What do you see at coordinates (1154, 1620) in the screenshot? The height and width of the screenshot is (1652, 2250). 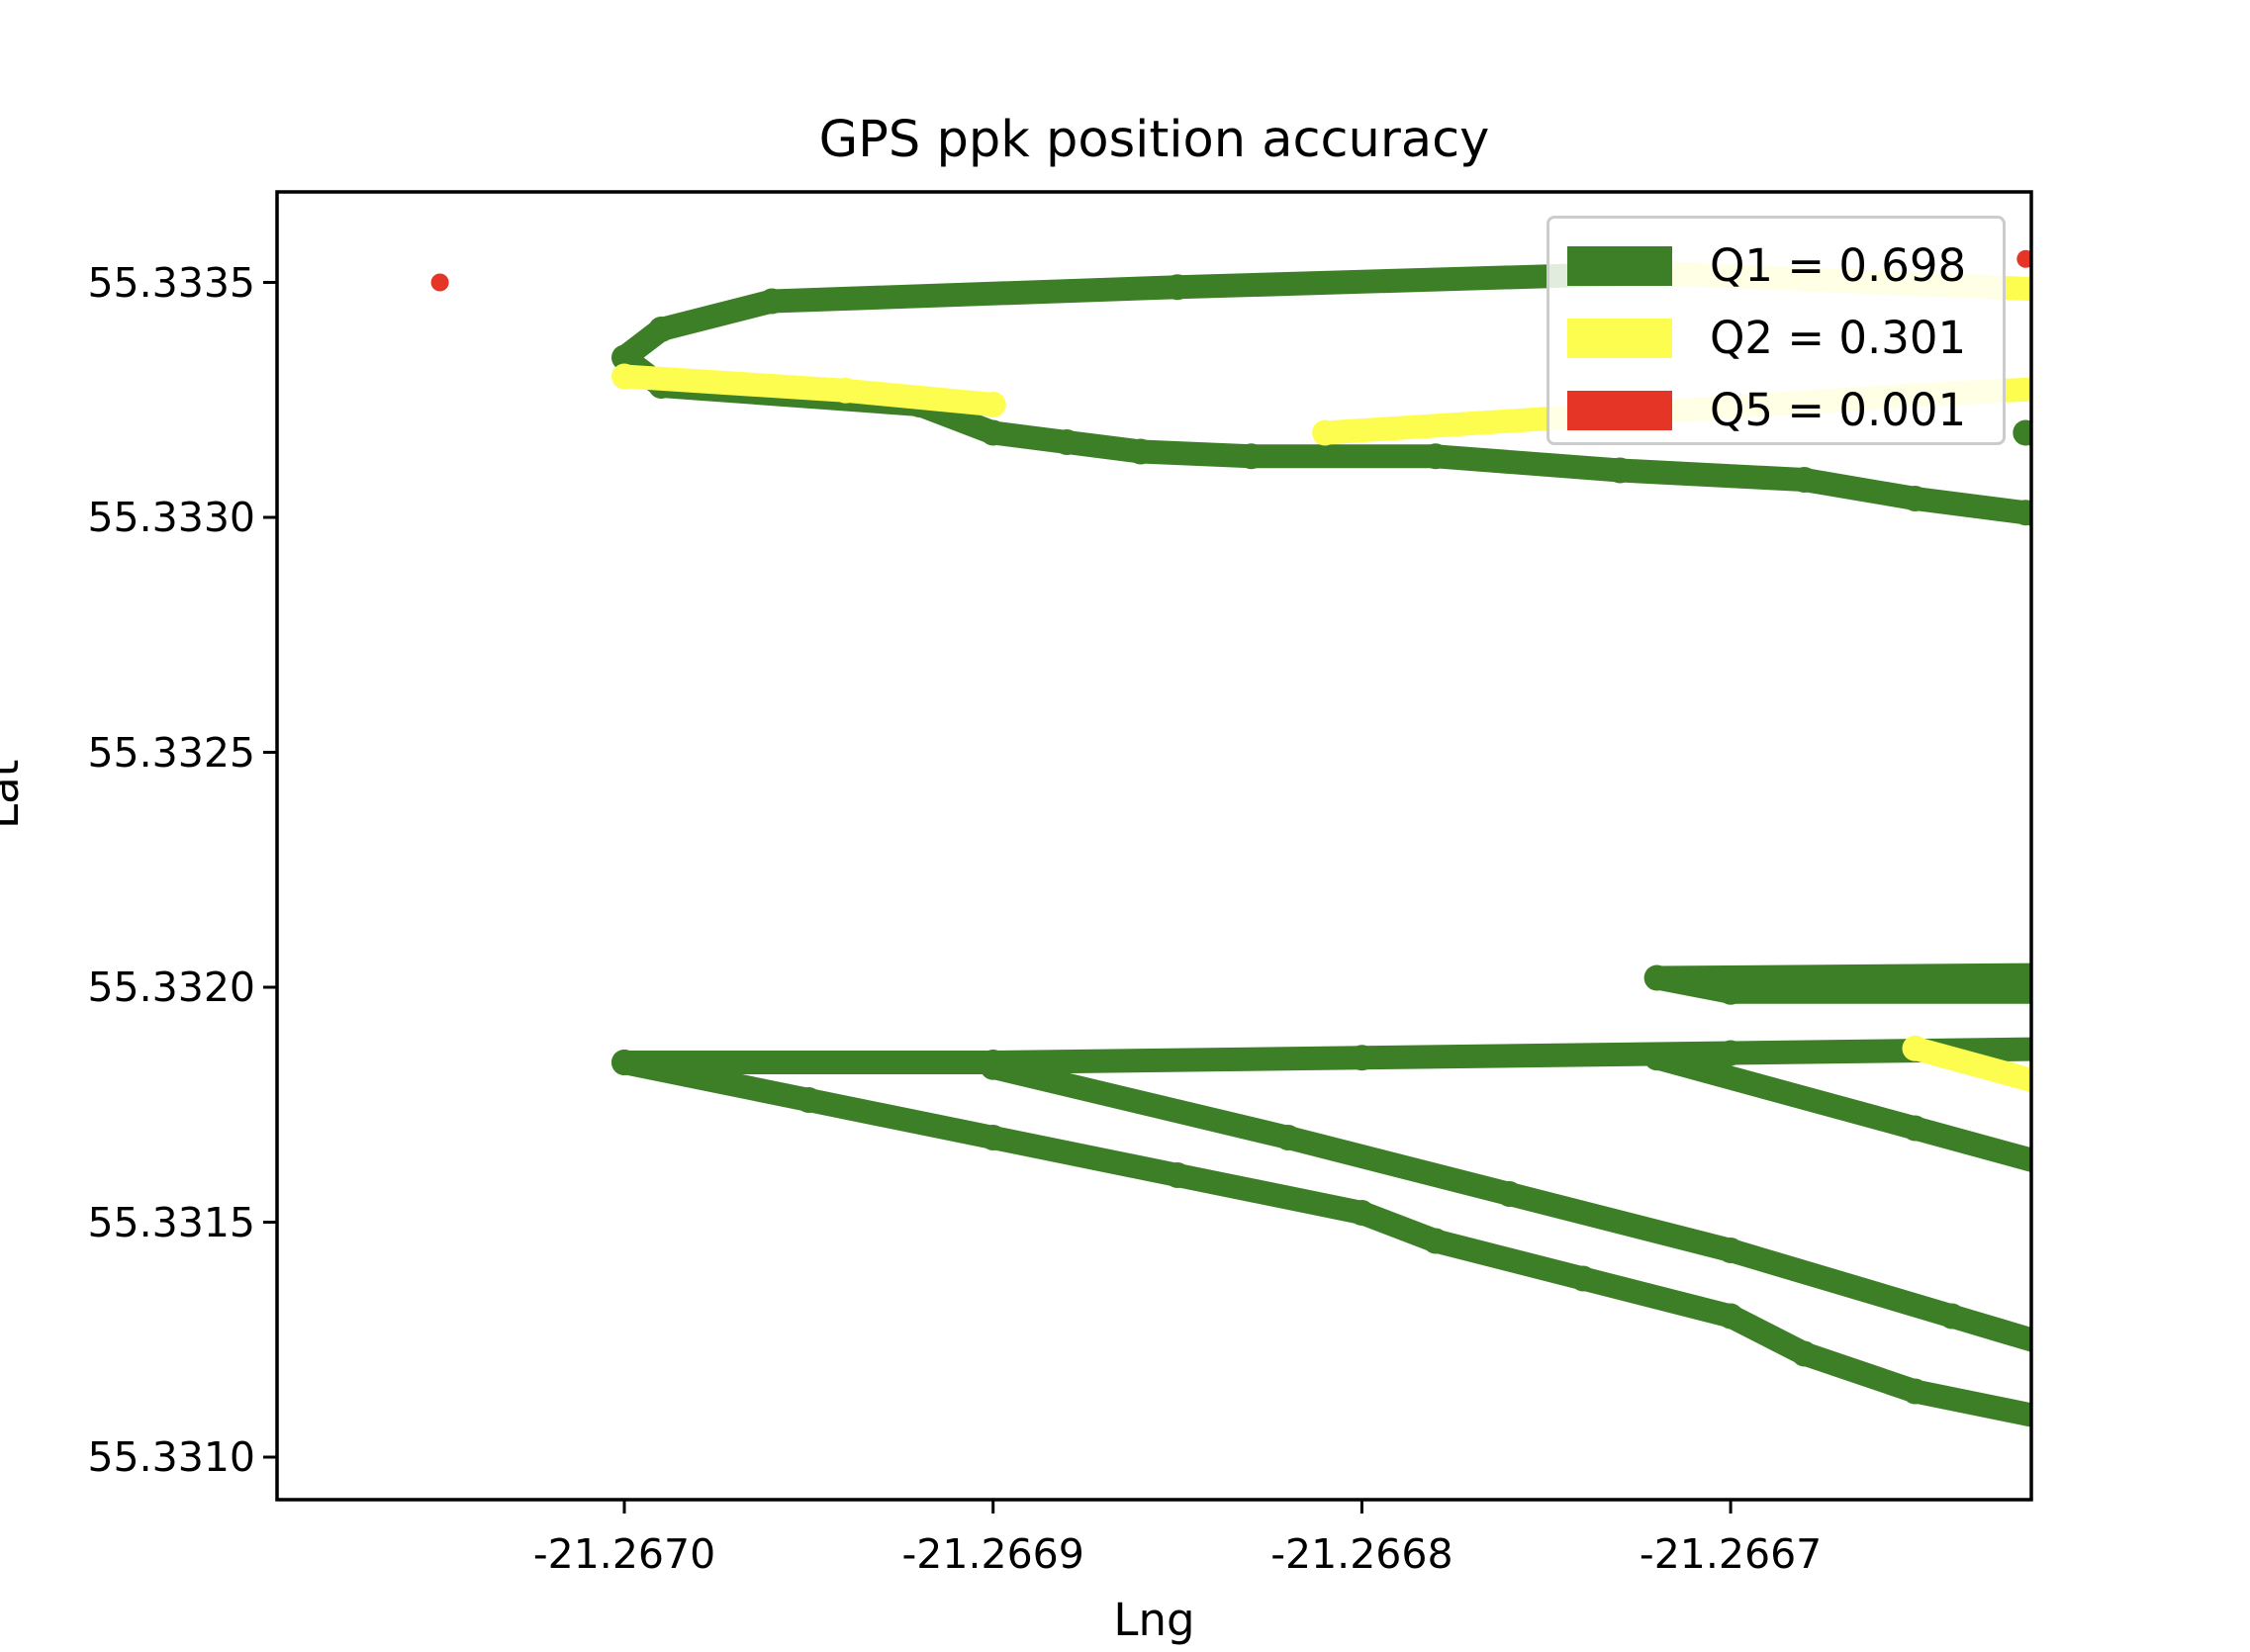 I see `x-axis-label: Lng` at bounding box center [1154, 1620].